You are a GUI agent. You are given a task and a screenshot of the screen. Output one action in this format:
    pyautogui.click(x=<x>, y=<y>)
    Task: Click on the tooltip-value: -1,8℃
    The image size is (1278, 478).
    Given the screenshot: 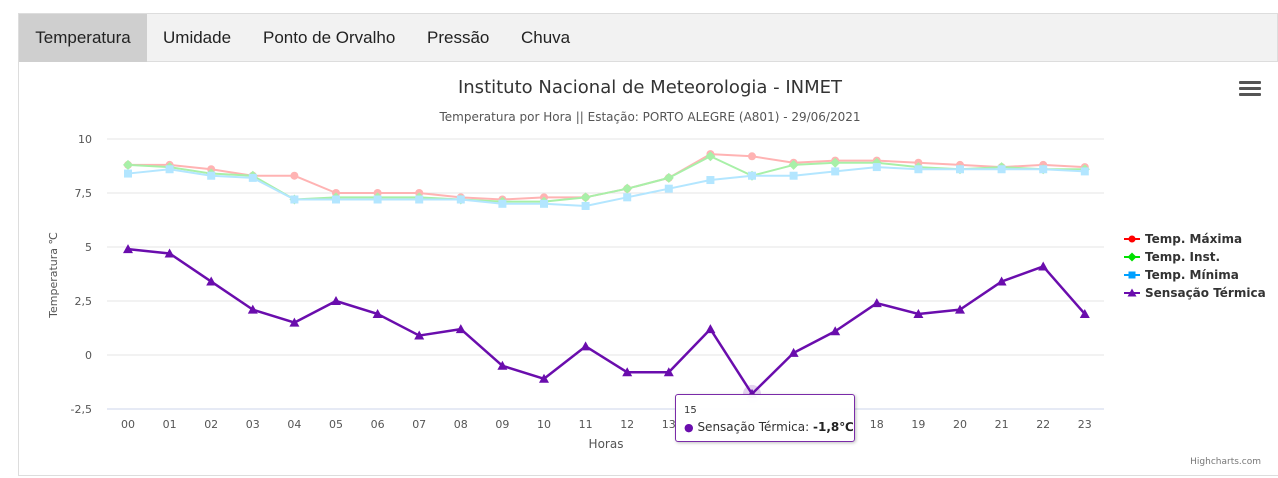 What is the action you would take?
    pyautogui.click(x=833, y=427)
    